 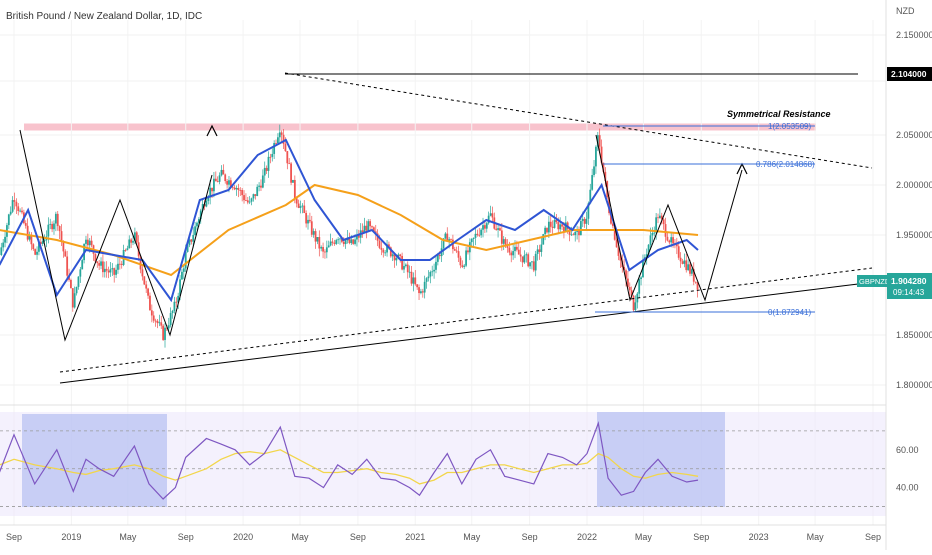 What do you see at coordinates (914, 35) in the screenshot?
I see `price-tick-label: 2.150000` at bounding box center [914, 35].